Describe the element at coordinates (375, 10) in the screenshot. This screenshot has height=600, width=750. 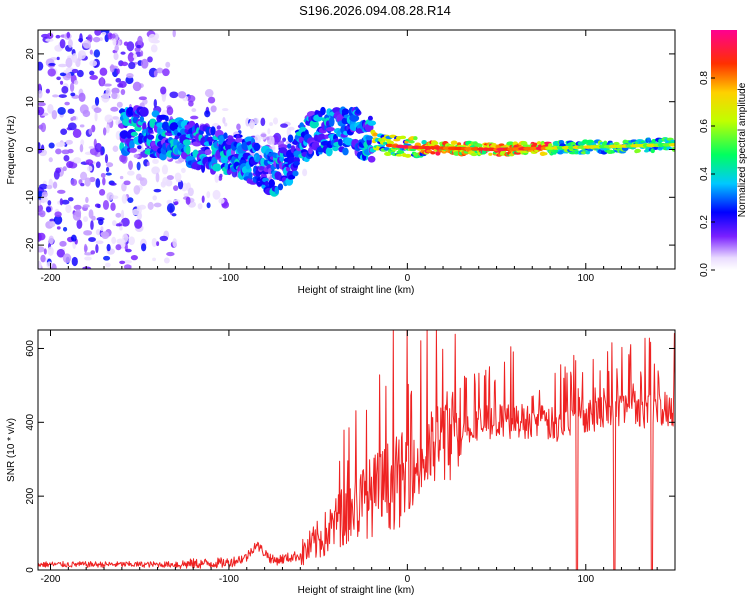
I see `figure-title: S196.2026.094.08.28.R14` at that location.